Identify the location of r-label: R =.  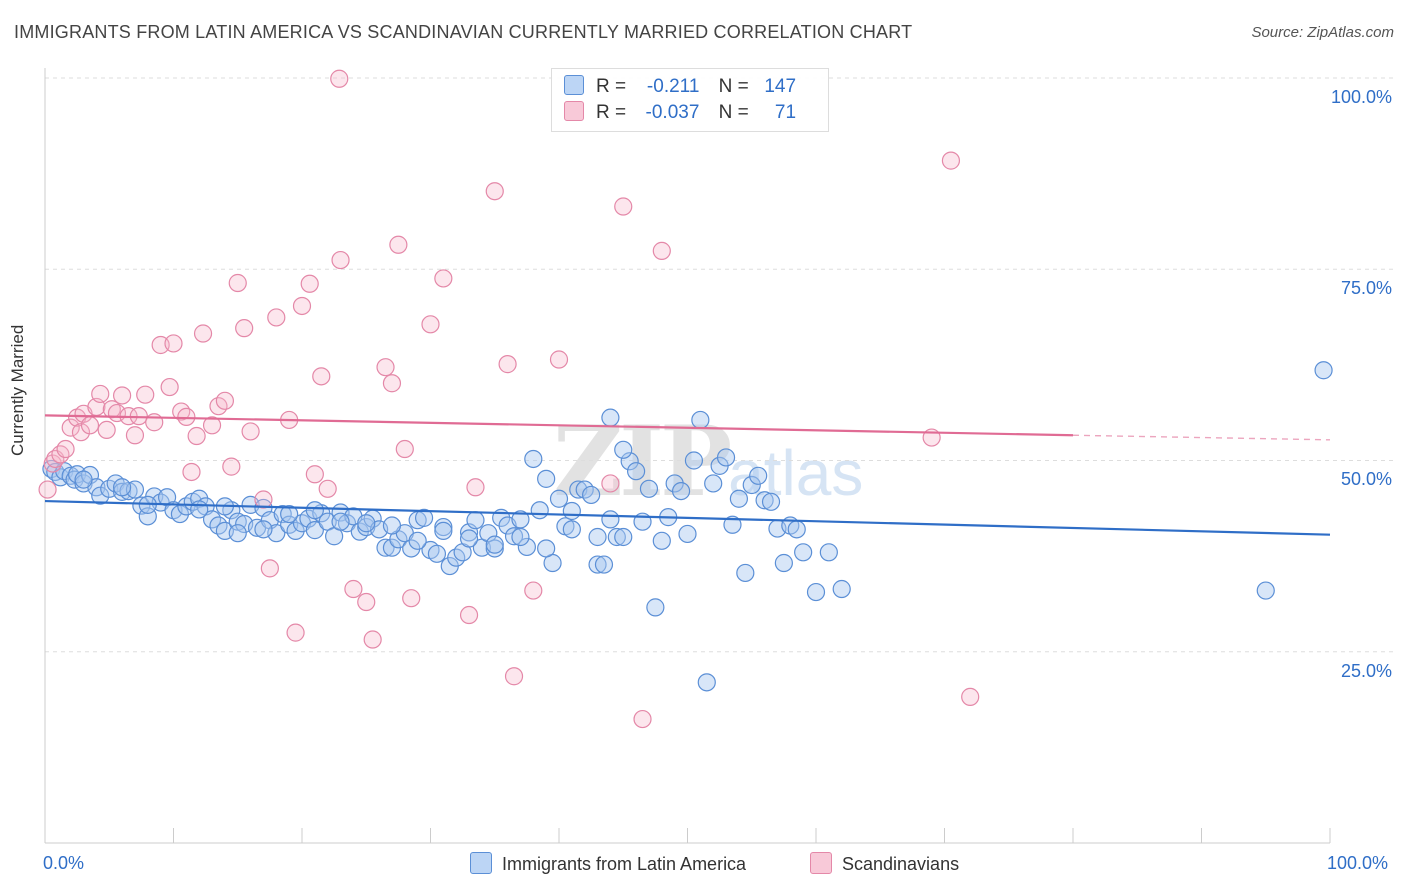
(611, 112).